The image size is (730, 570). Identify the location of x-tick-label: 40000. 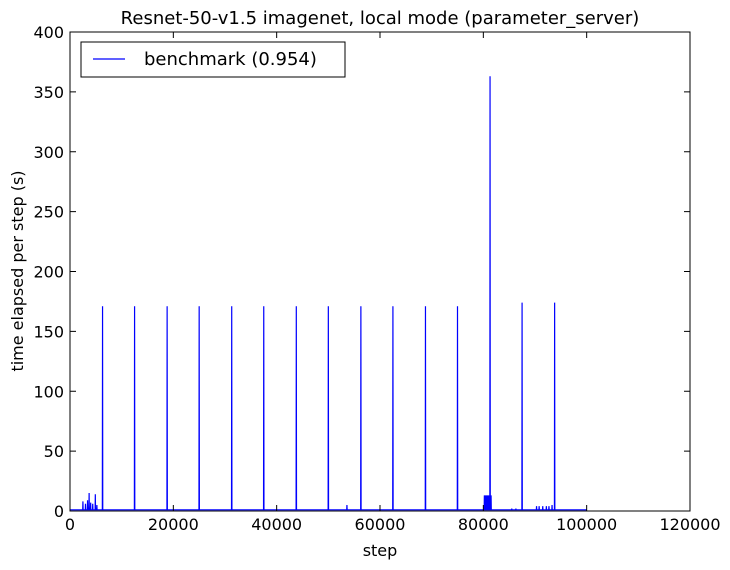
(276, 524).